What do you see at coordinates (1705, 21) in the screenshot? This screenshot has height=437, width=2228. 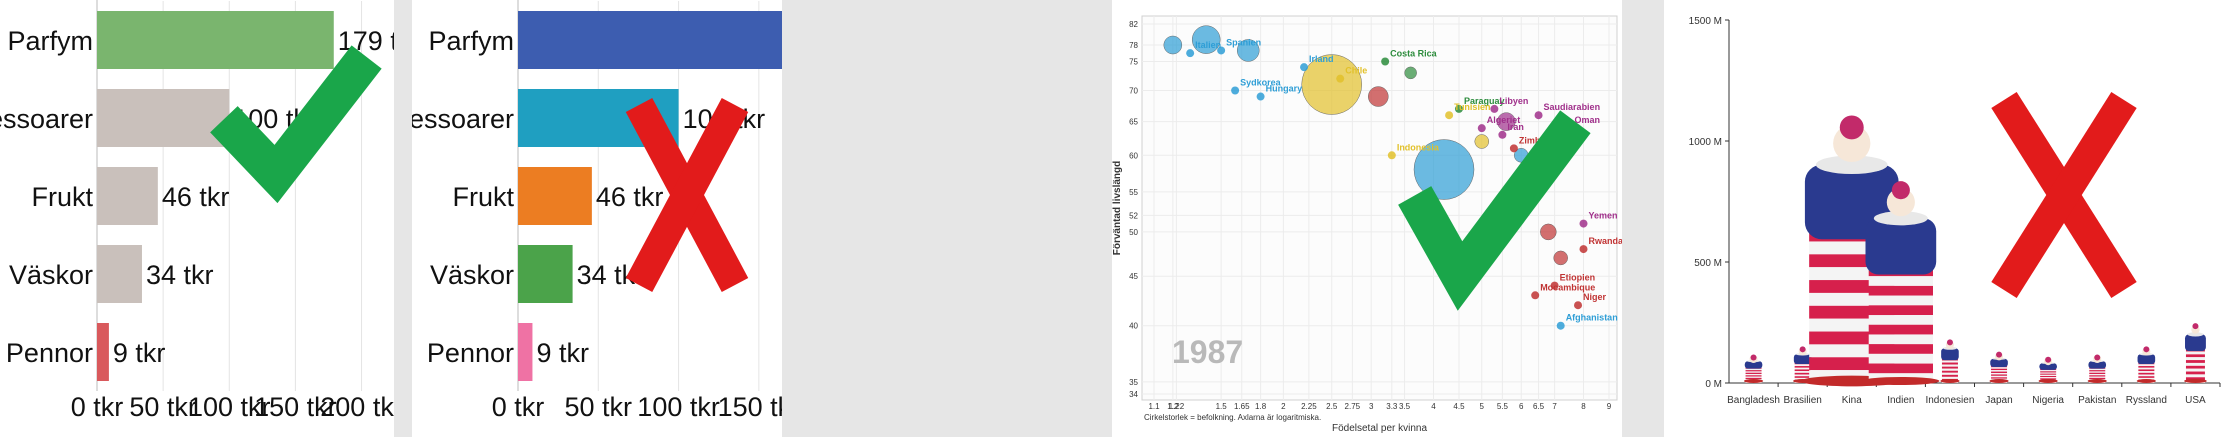 I see `y-tick-label: 1500 M` at bounding box center [1705, 21].